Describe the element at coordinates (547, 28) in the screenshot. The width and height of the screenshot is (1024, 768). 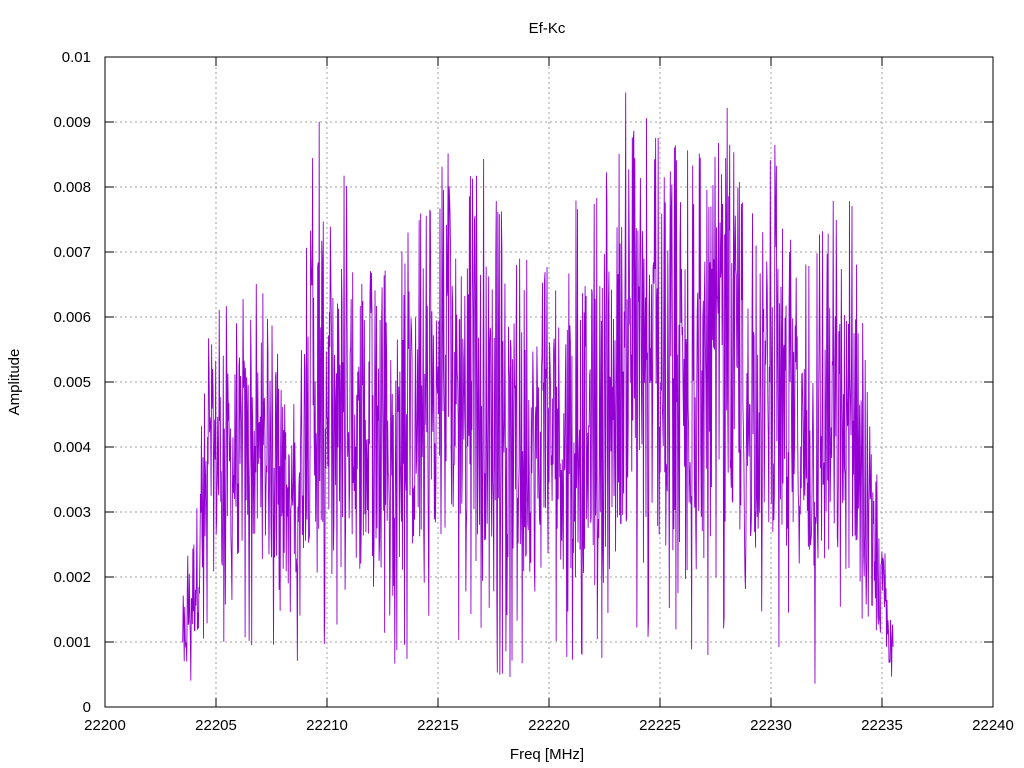
I see `chart-title: Ef-Kc` at that location.